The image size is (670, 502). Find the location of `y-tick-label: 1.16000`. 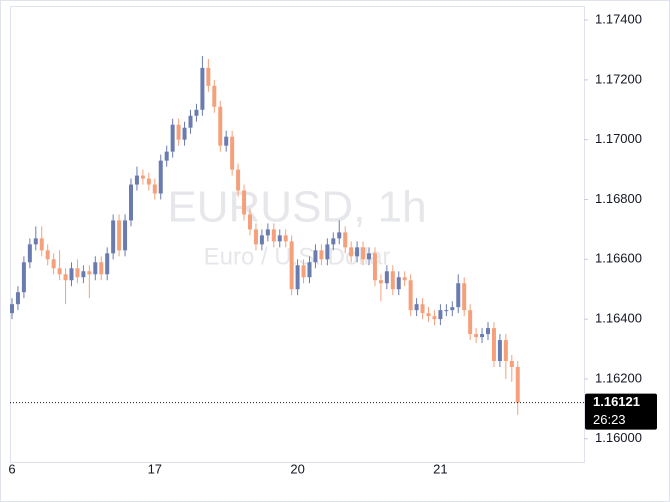

y-tick-label: 1.16000 is located at coordinates (618, 437).